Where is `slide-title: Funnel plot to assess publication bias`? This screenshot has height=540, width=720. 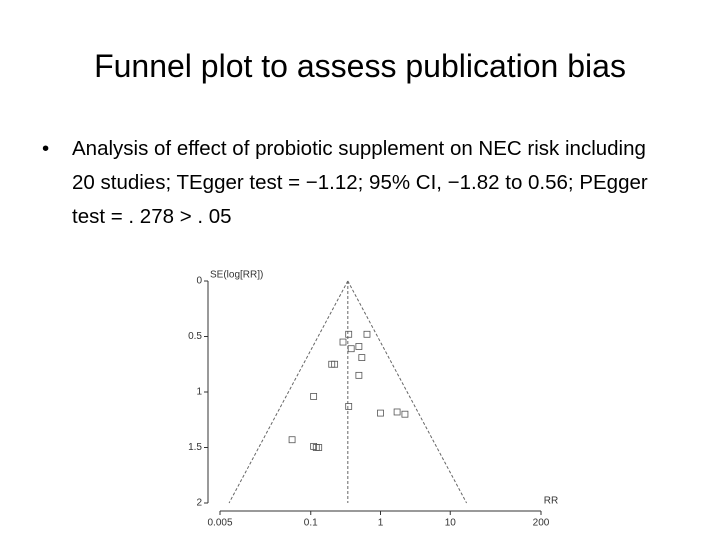 slide-title: Funnel plot to assess publication bias is located at coordinates (360, 66).